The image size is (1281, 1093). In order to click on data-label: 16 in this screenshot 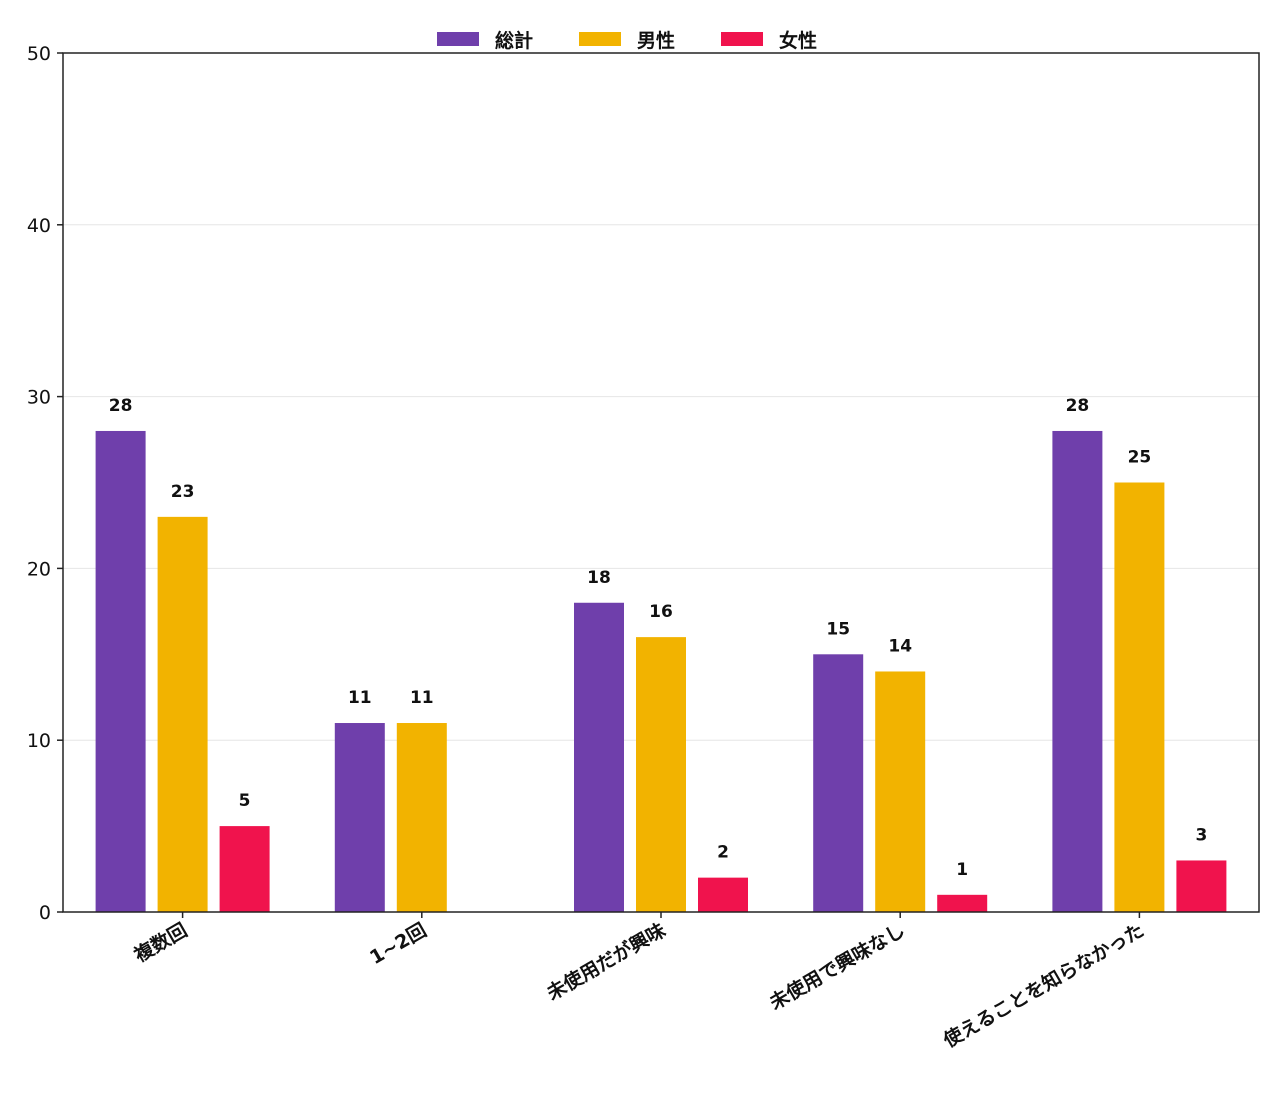, I will do `click(661, 612)`.